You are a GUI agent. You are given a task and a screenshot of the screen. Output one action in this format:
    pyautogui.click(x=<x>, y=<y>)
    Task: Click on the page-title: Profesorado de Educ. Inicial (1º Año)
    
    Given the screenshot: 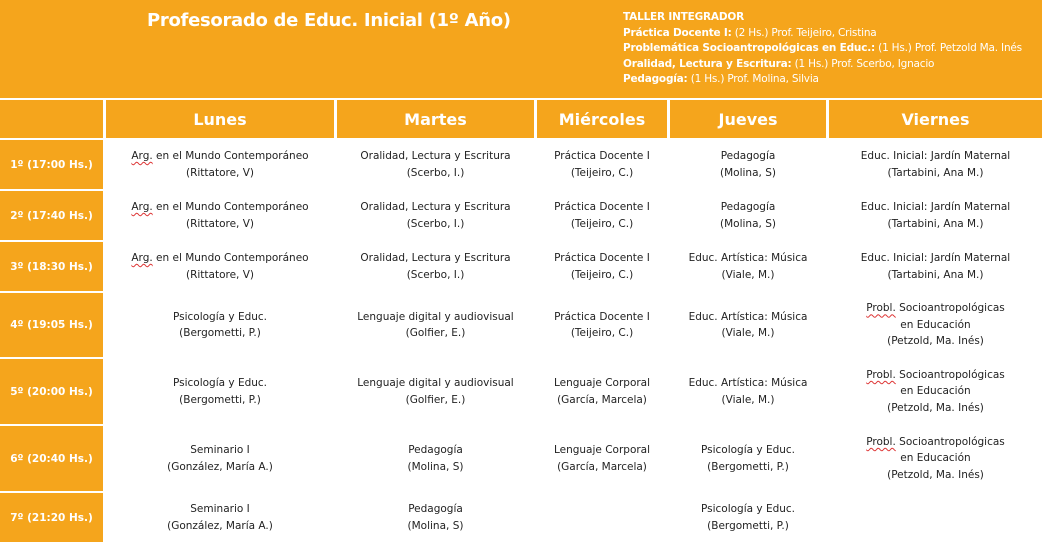 What is the action you would take?
    pyautogui.click(x=329, y=20)
    